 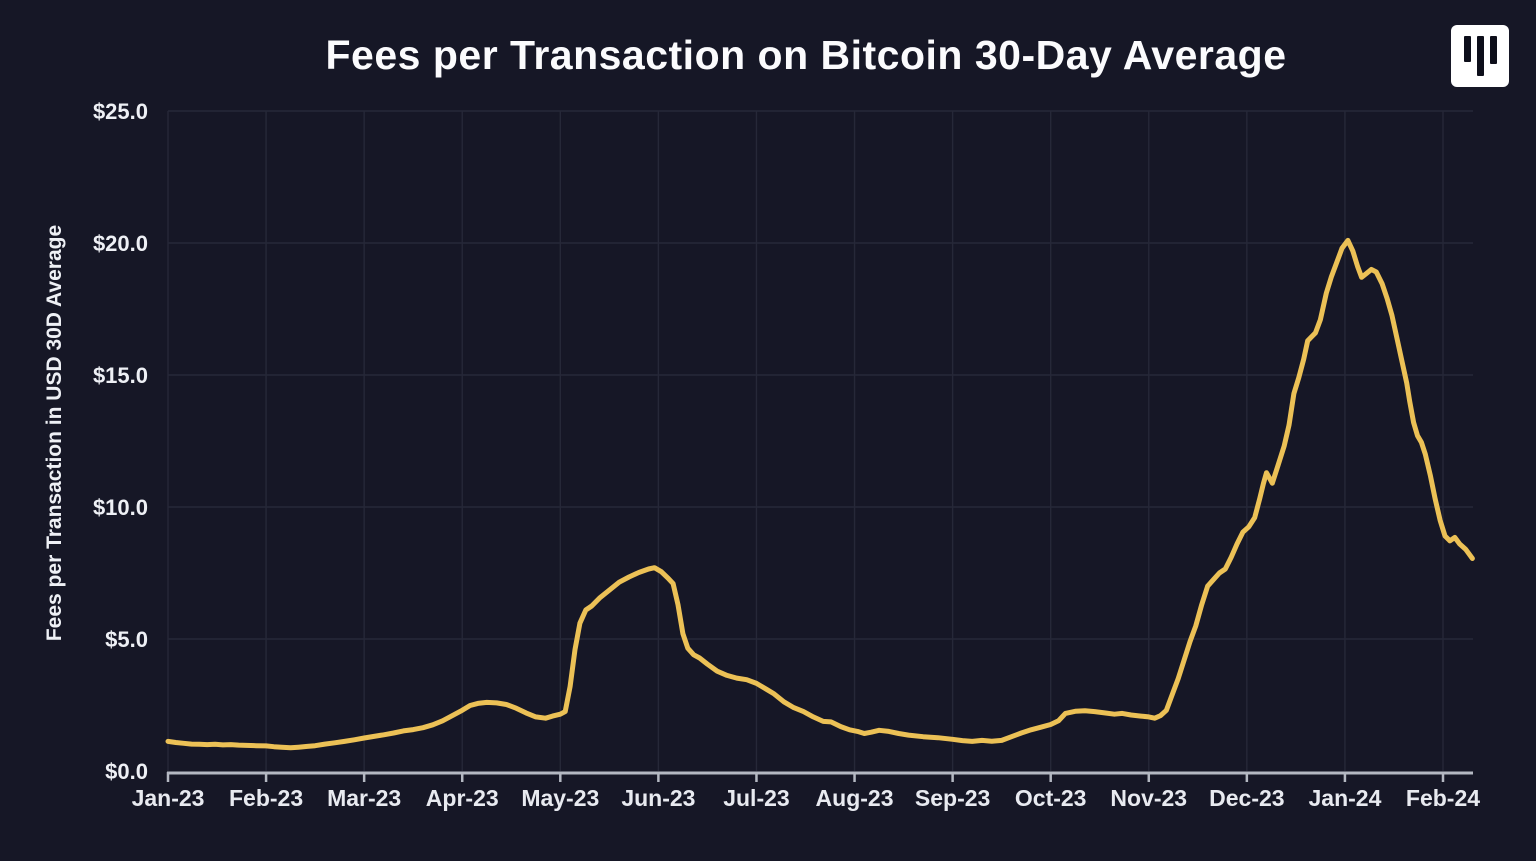 I want to click on logo-bar-left, so click(x=1467, y=49).